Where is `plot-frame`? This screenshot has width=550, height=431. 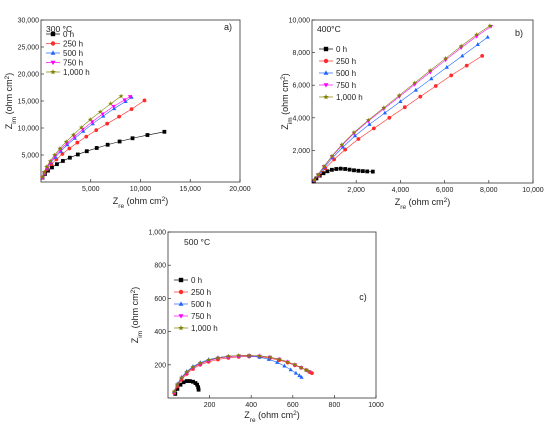
plot-frame is located at coordinates (272, 315).